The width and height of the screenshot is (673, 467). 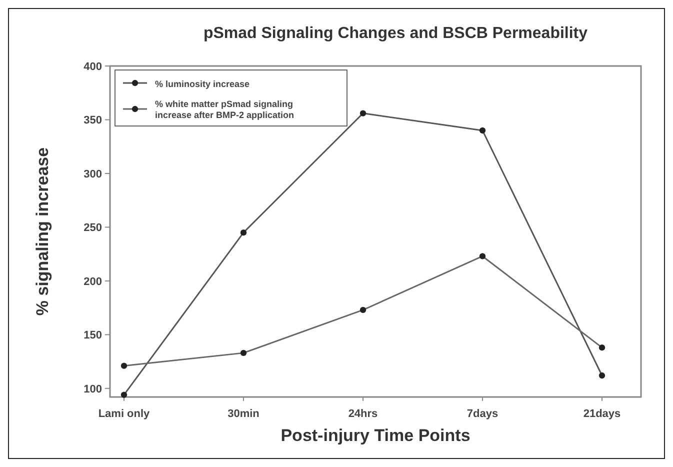 I want to click on chart-title: pSmad Signaling Changes and BSCB Permeability, so click(x=395, y=33).